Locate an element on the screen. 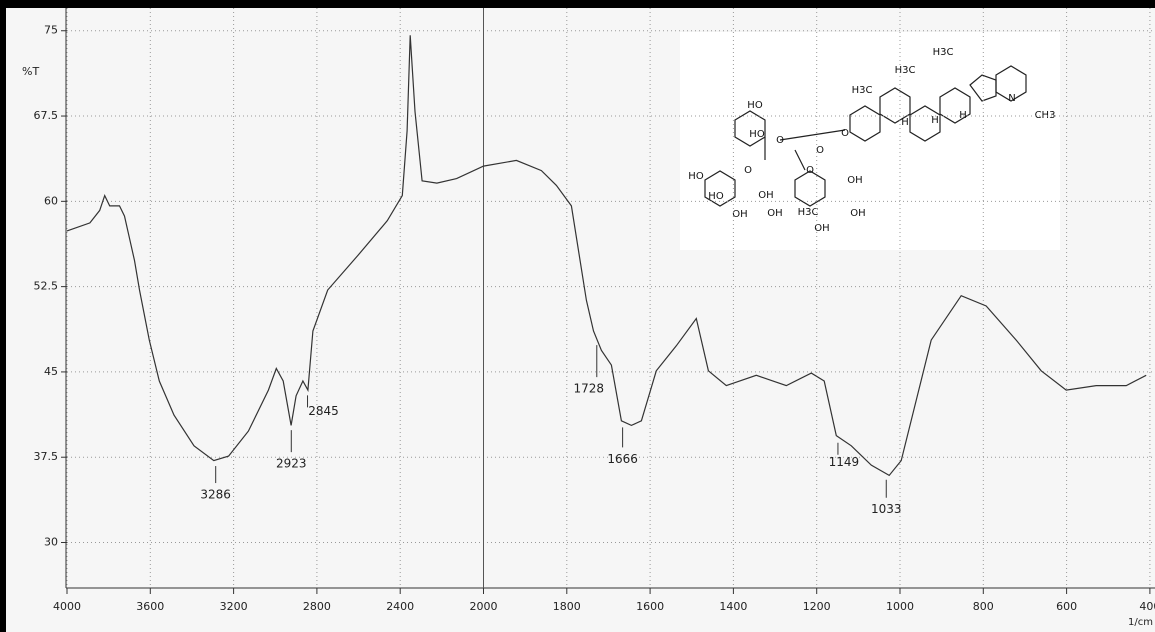 This screenshot has width=1155, height=632. peak-label: 1728 is located at coordinates (589, 389).